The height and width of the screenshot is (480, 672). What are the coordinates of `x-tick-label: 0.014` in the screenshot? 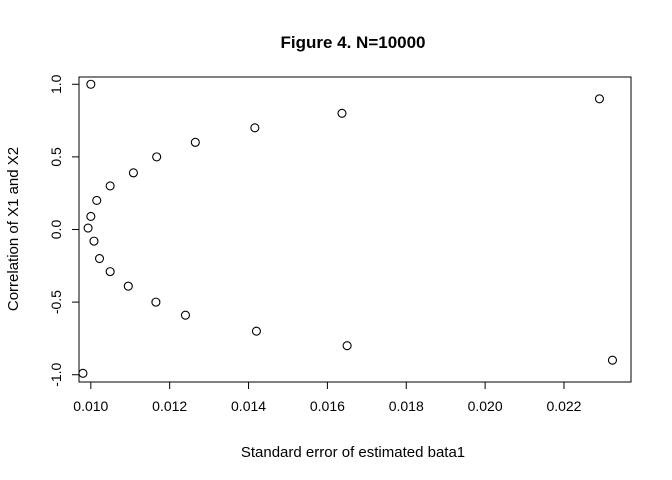 It's located at (248, 406).